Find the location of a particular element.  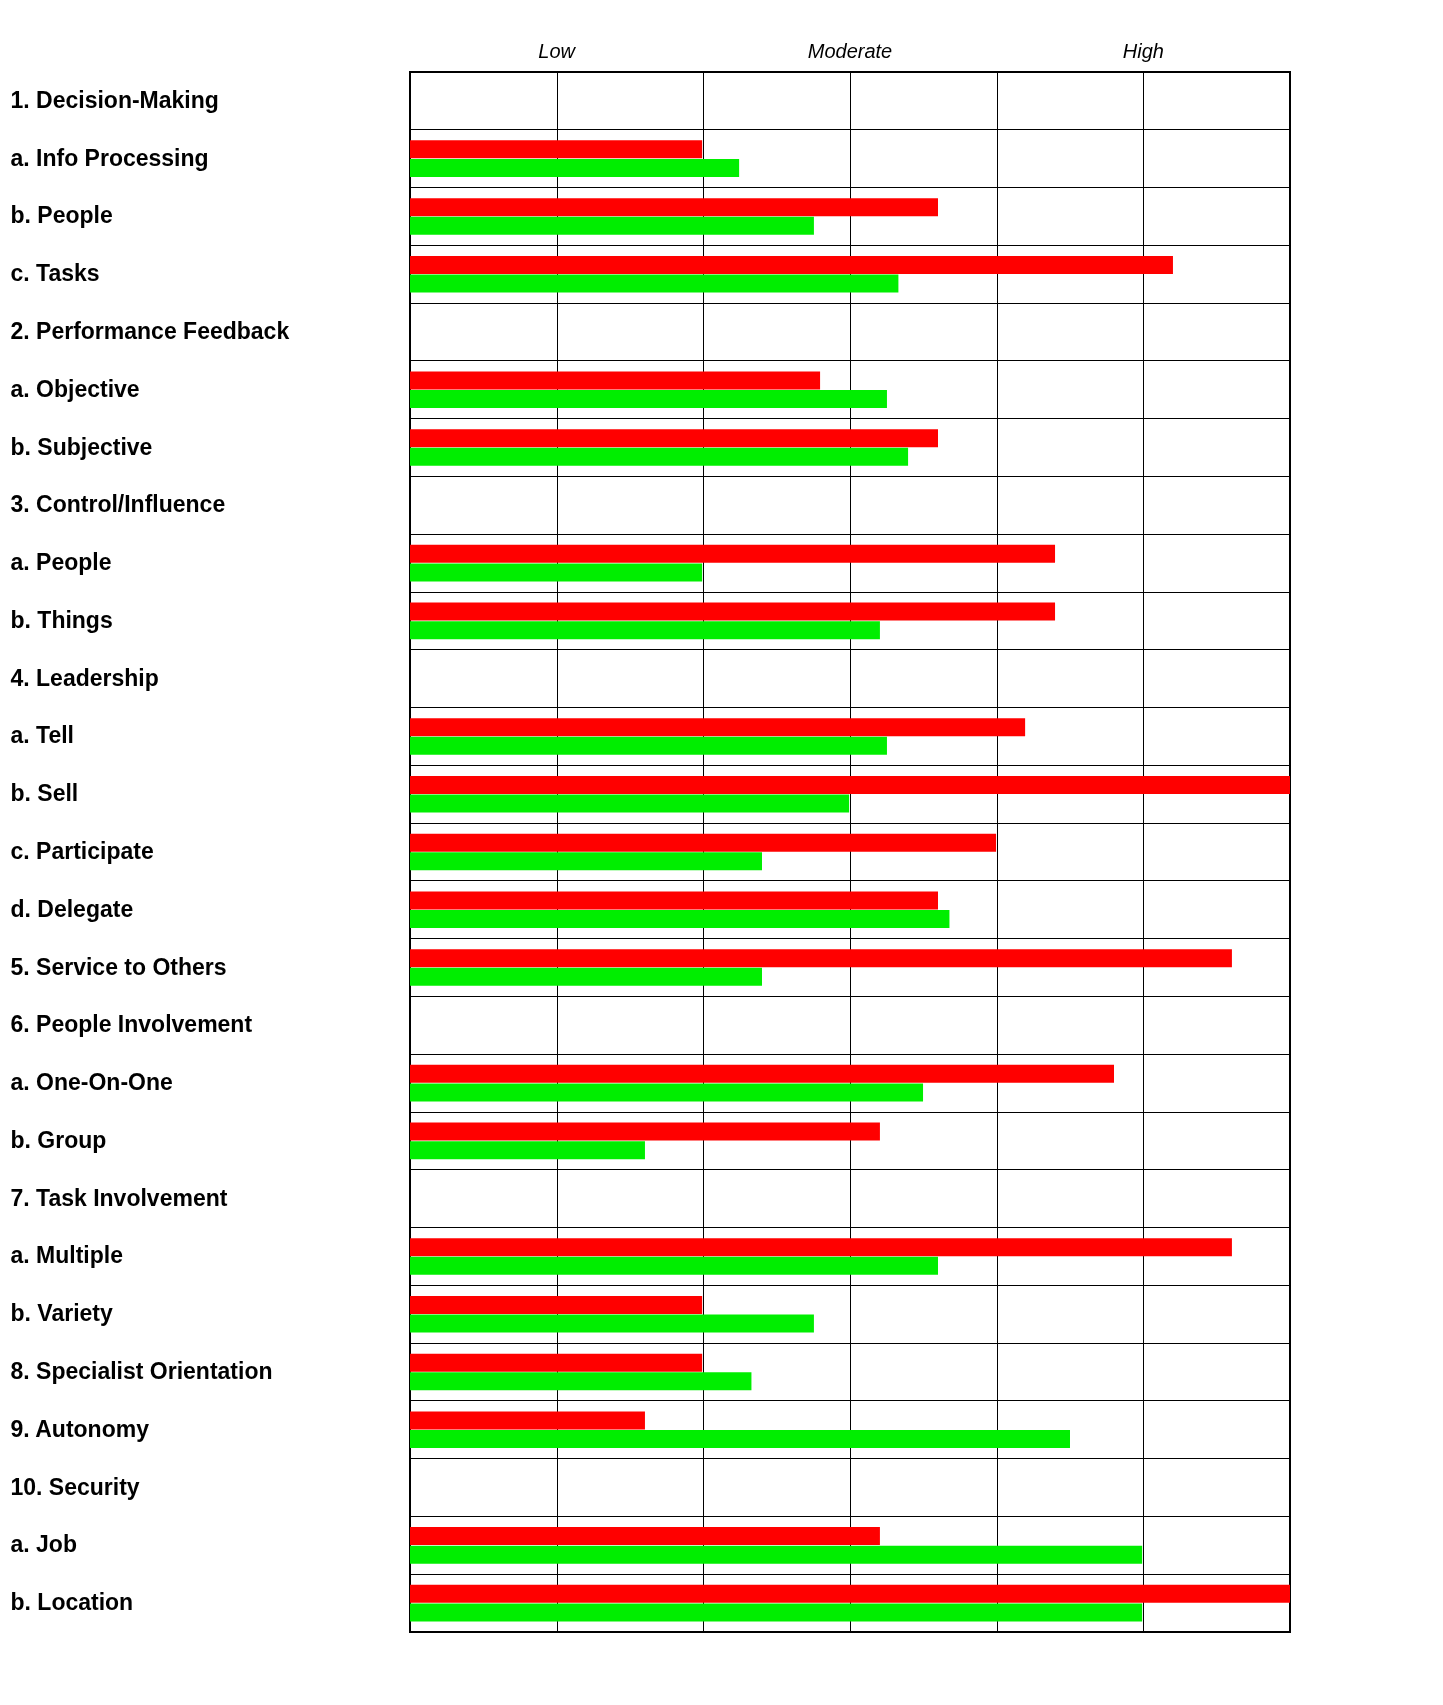

text: Moderate is located at coordinates (850, 51).